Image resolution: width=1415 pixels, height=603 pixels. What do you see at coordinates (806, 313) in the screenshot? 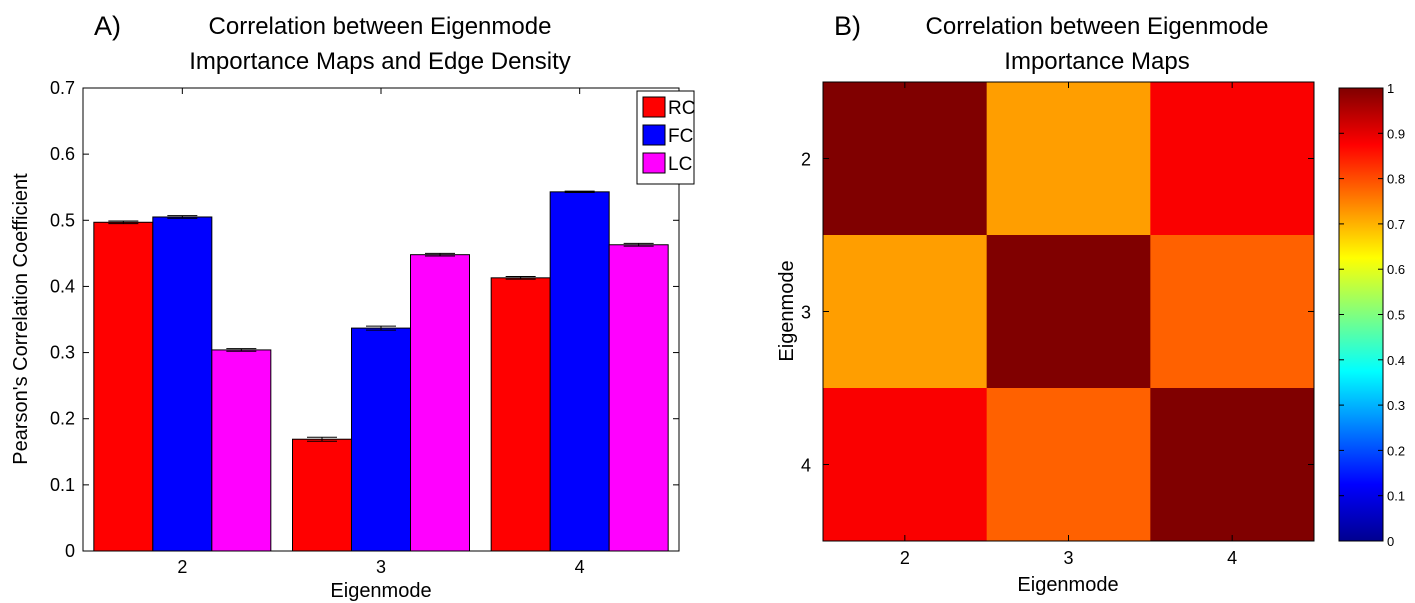
I see `heatmap-y-tick-label: 3` at bounding box center [806, 313].